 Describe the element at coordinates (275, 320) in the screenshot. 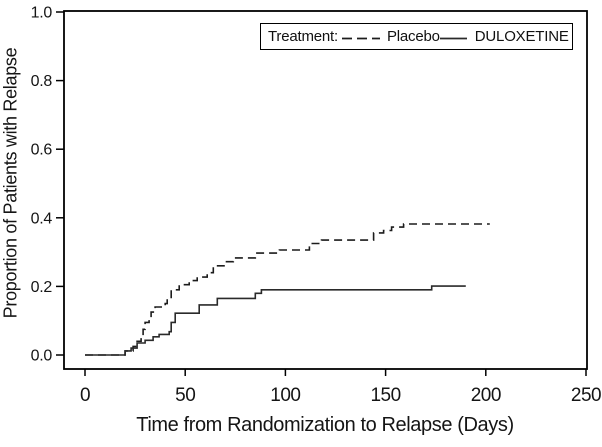

I see `duloxetine-curve` at that location.